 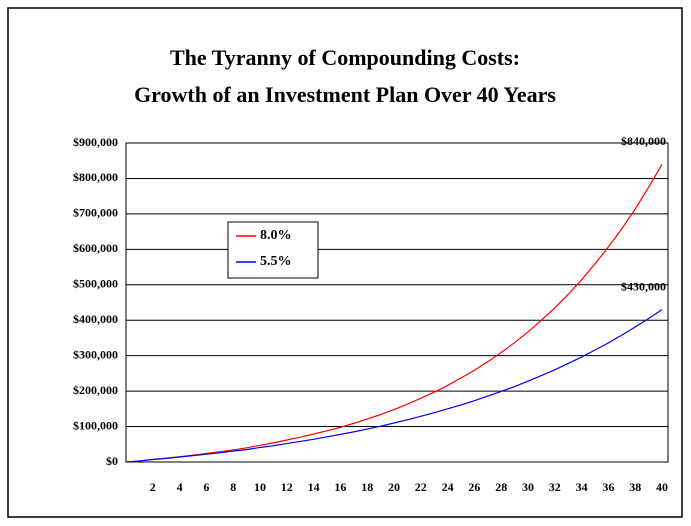 What do you see at coordinates (643, 141) in the screenshot?
I see `annotation: $840,000` at bounding box center [643, 141].